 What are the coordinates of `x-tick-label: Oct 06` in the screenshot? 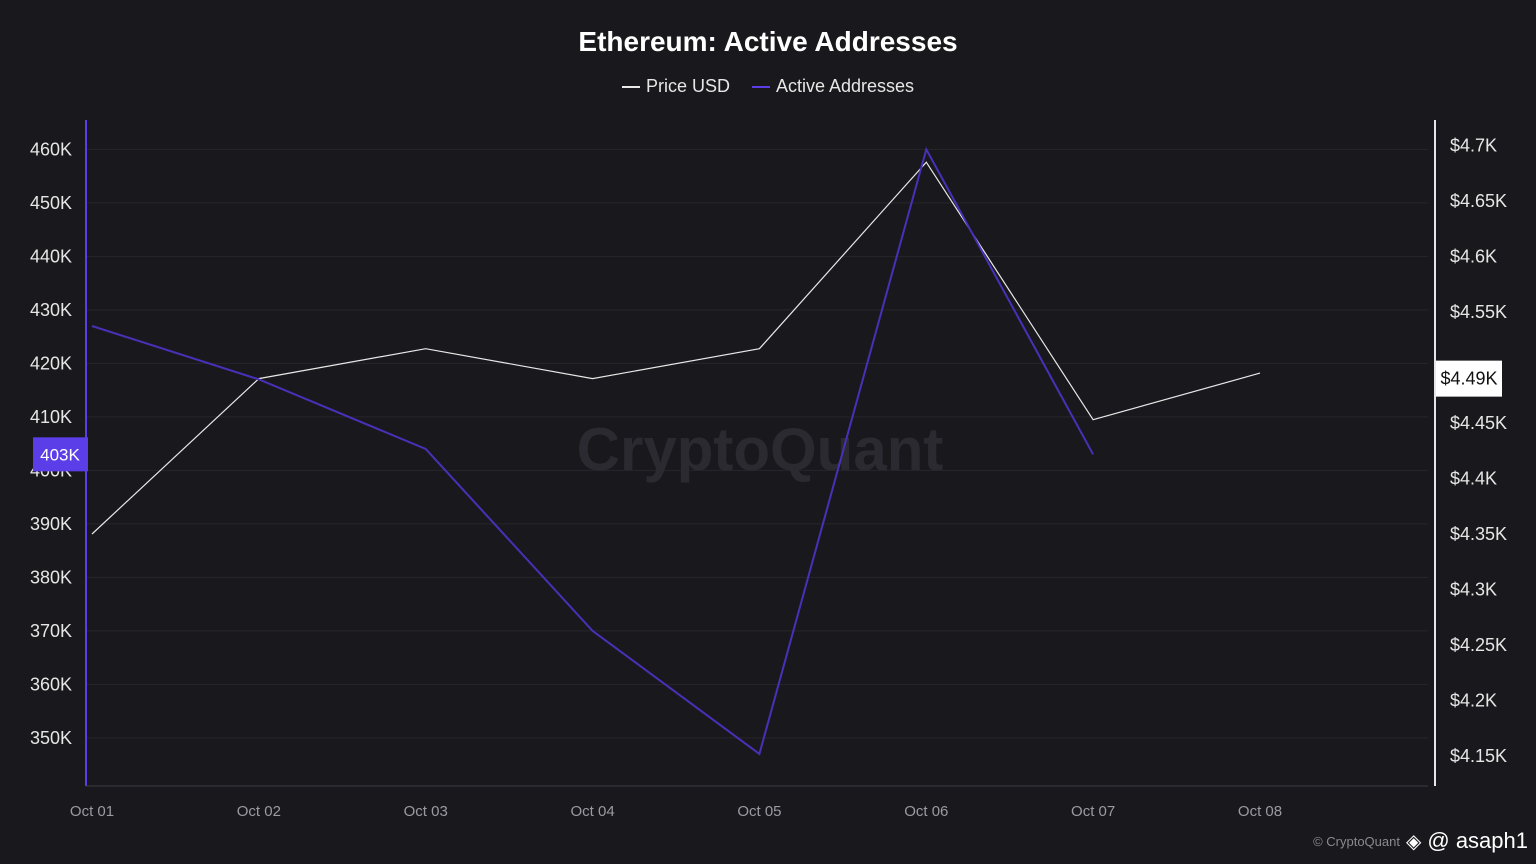 It's located at (926, 811).